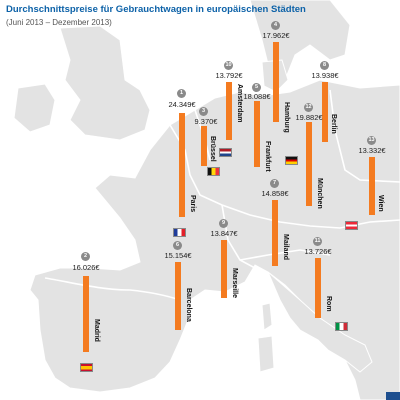 This screenshot has height=400, width=400. I want to click on page-subtitle: (Juni 2013 – Dezember 2013), so click(59, 22).